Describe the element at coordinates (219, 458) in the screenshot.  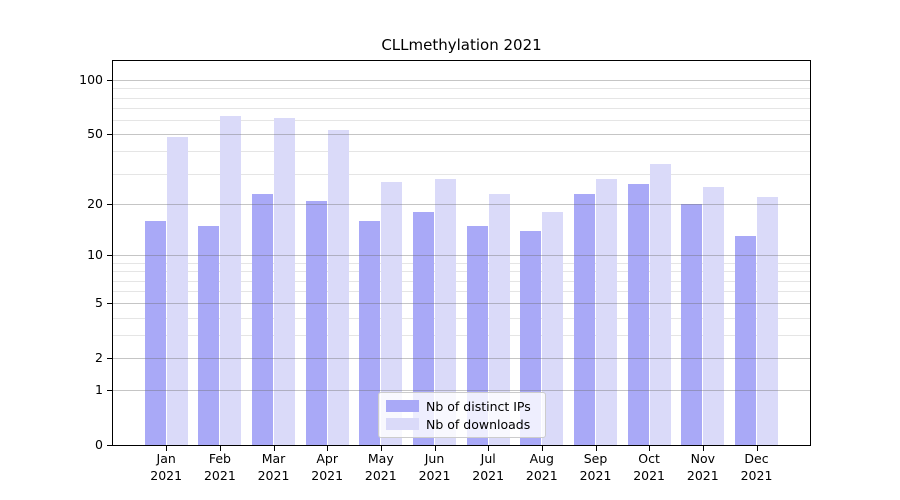
I see `x-tick-month: Feb` at that location.